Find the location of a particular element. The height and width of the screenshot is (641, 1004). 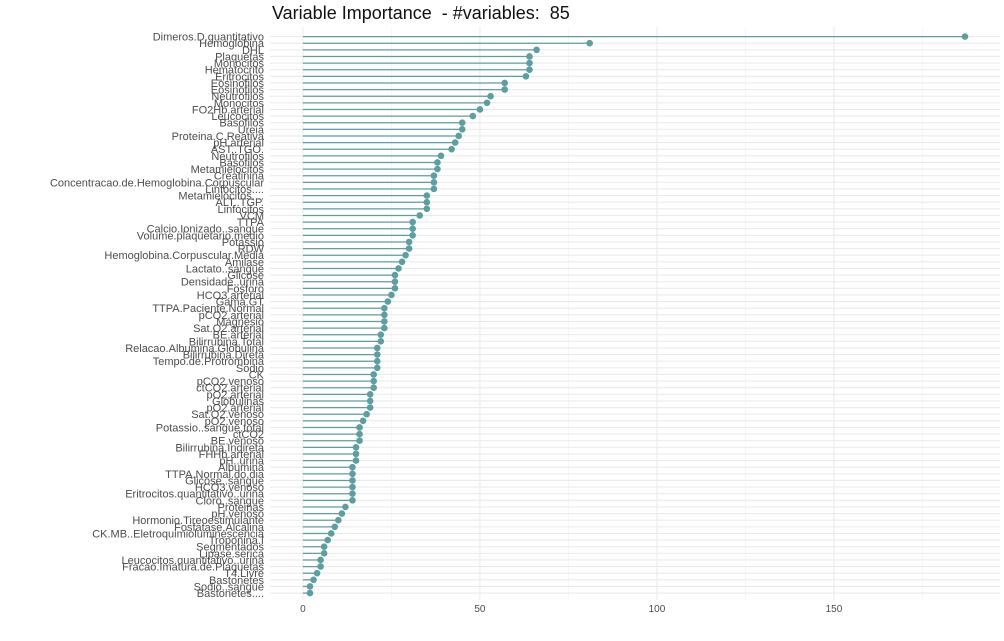

y-tick-label: BE.arterial is located at coordinates (238, 336).